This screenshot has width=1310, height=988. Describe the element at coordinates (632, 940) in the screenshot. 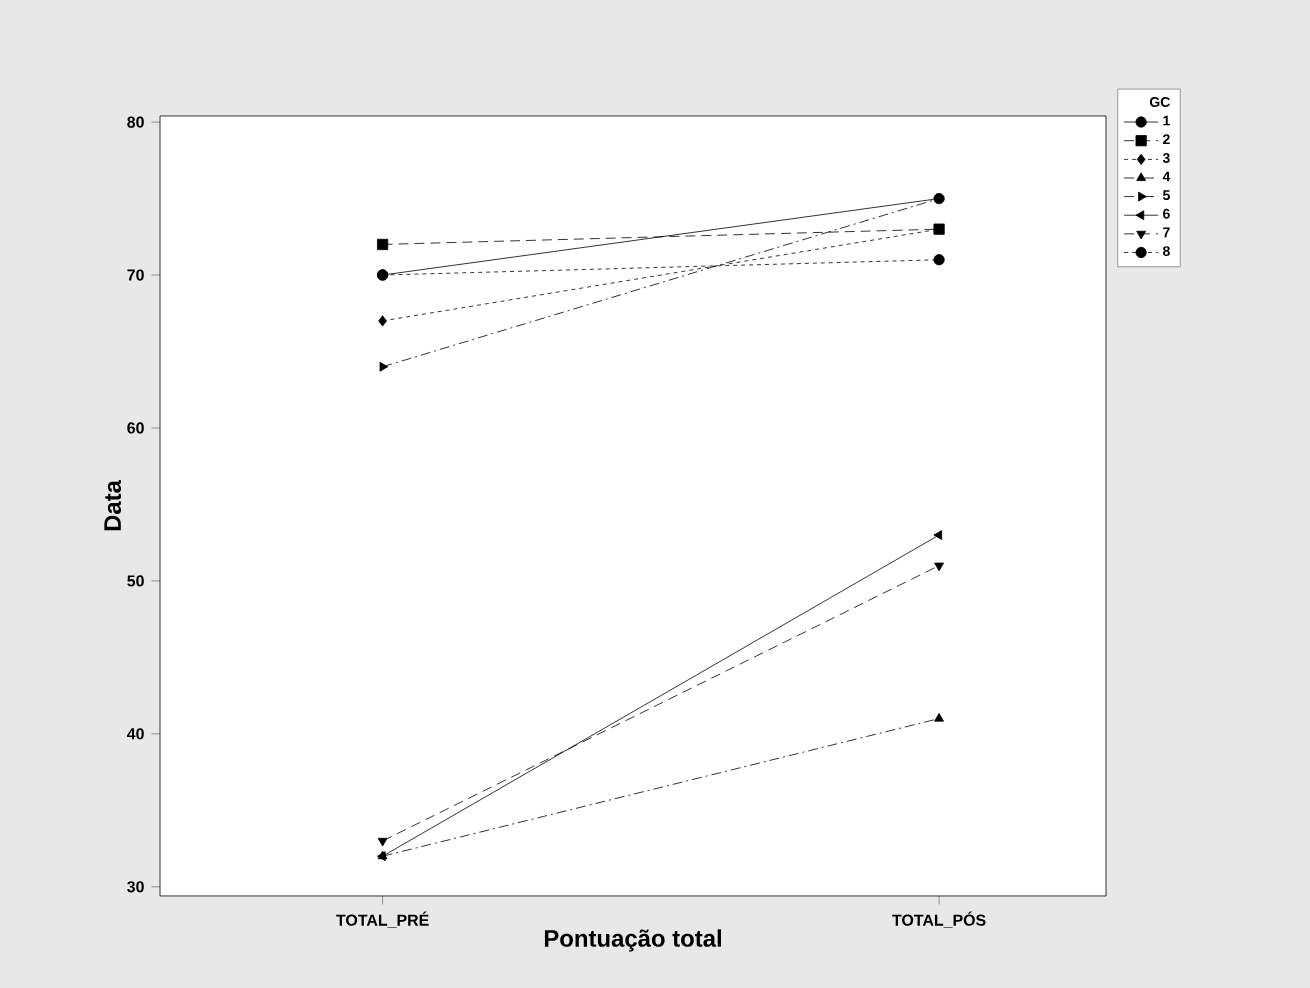

I see `x-axis-title: Pontuação total` at that location.